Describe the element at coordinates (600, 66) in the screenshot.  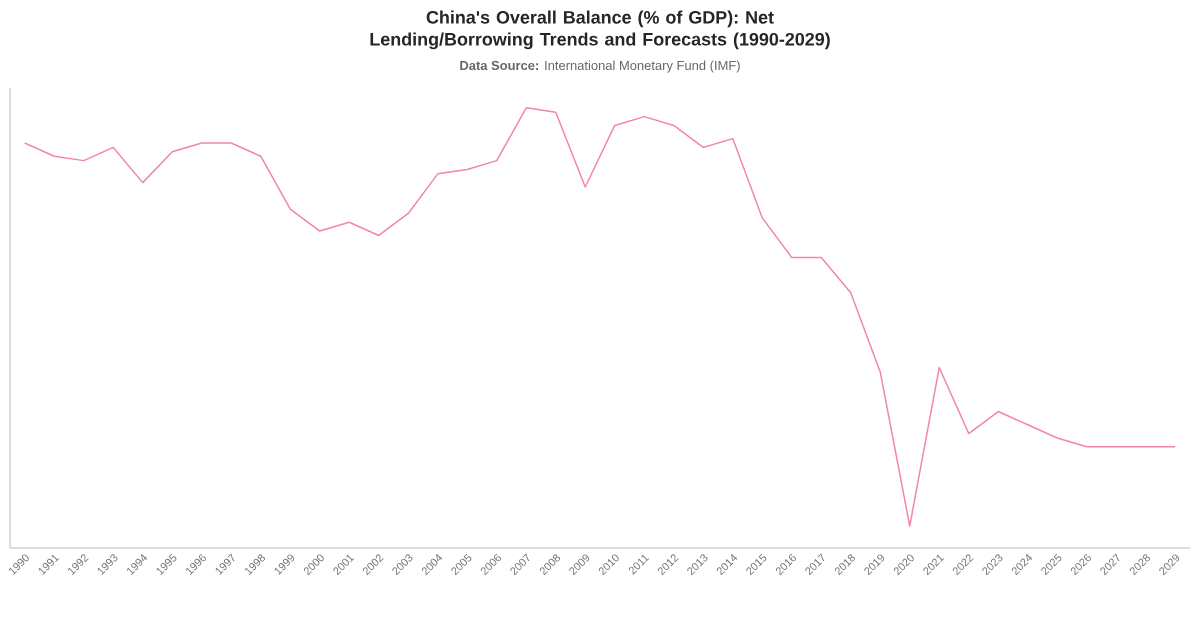
I see `chart-subtitle: Data Source: International Monetary Fund (IMF)` at that location.